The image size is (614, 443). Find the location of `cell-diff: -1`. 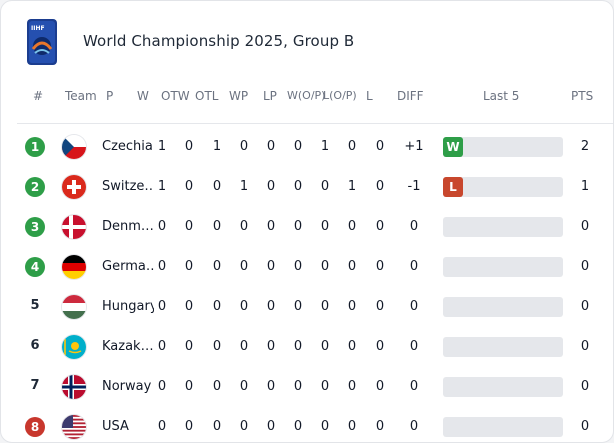

cell-diff: -1 is located at coordinates (414, 186).